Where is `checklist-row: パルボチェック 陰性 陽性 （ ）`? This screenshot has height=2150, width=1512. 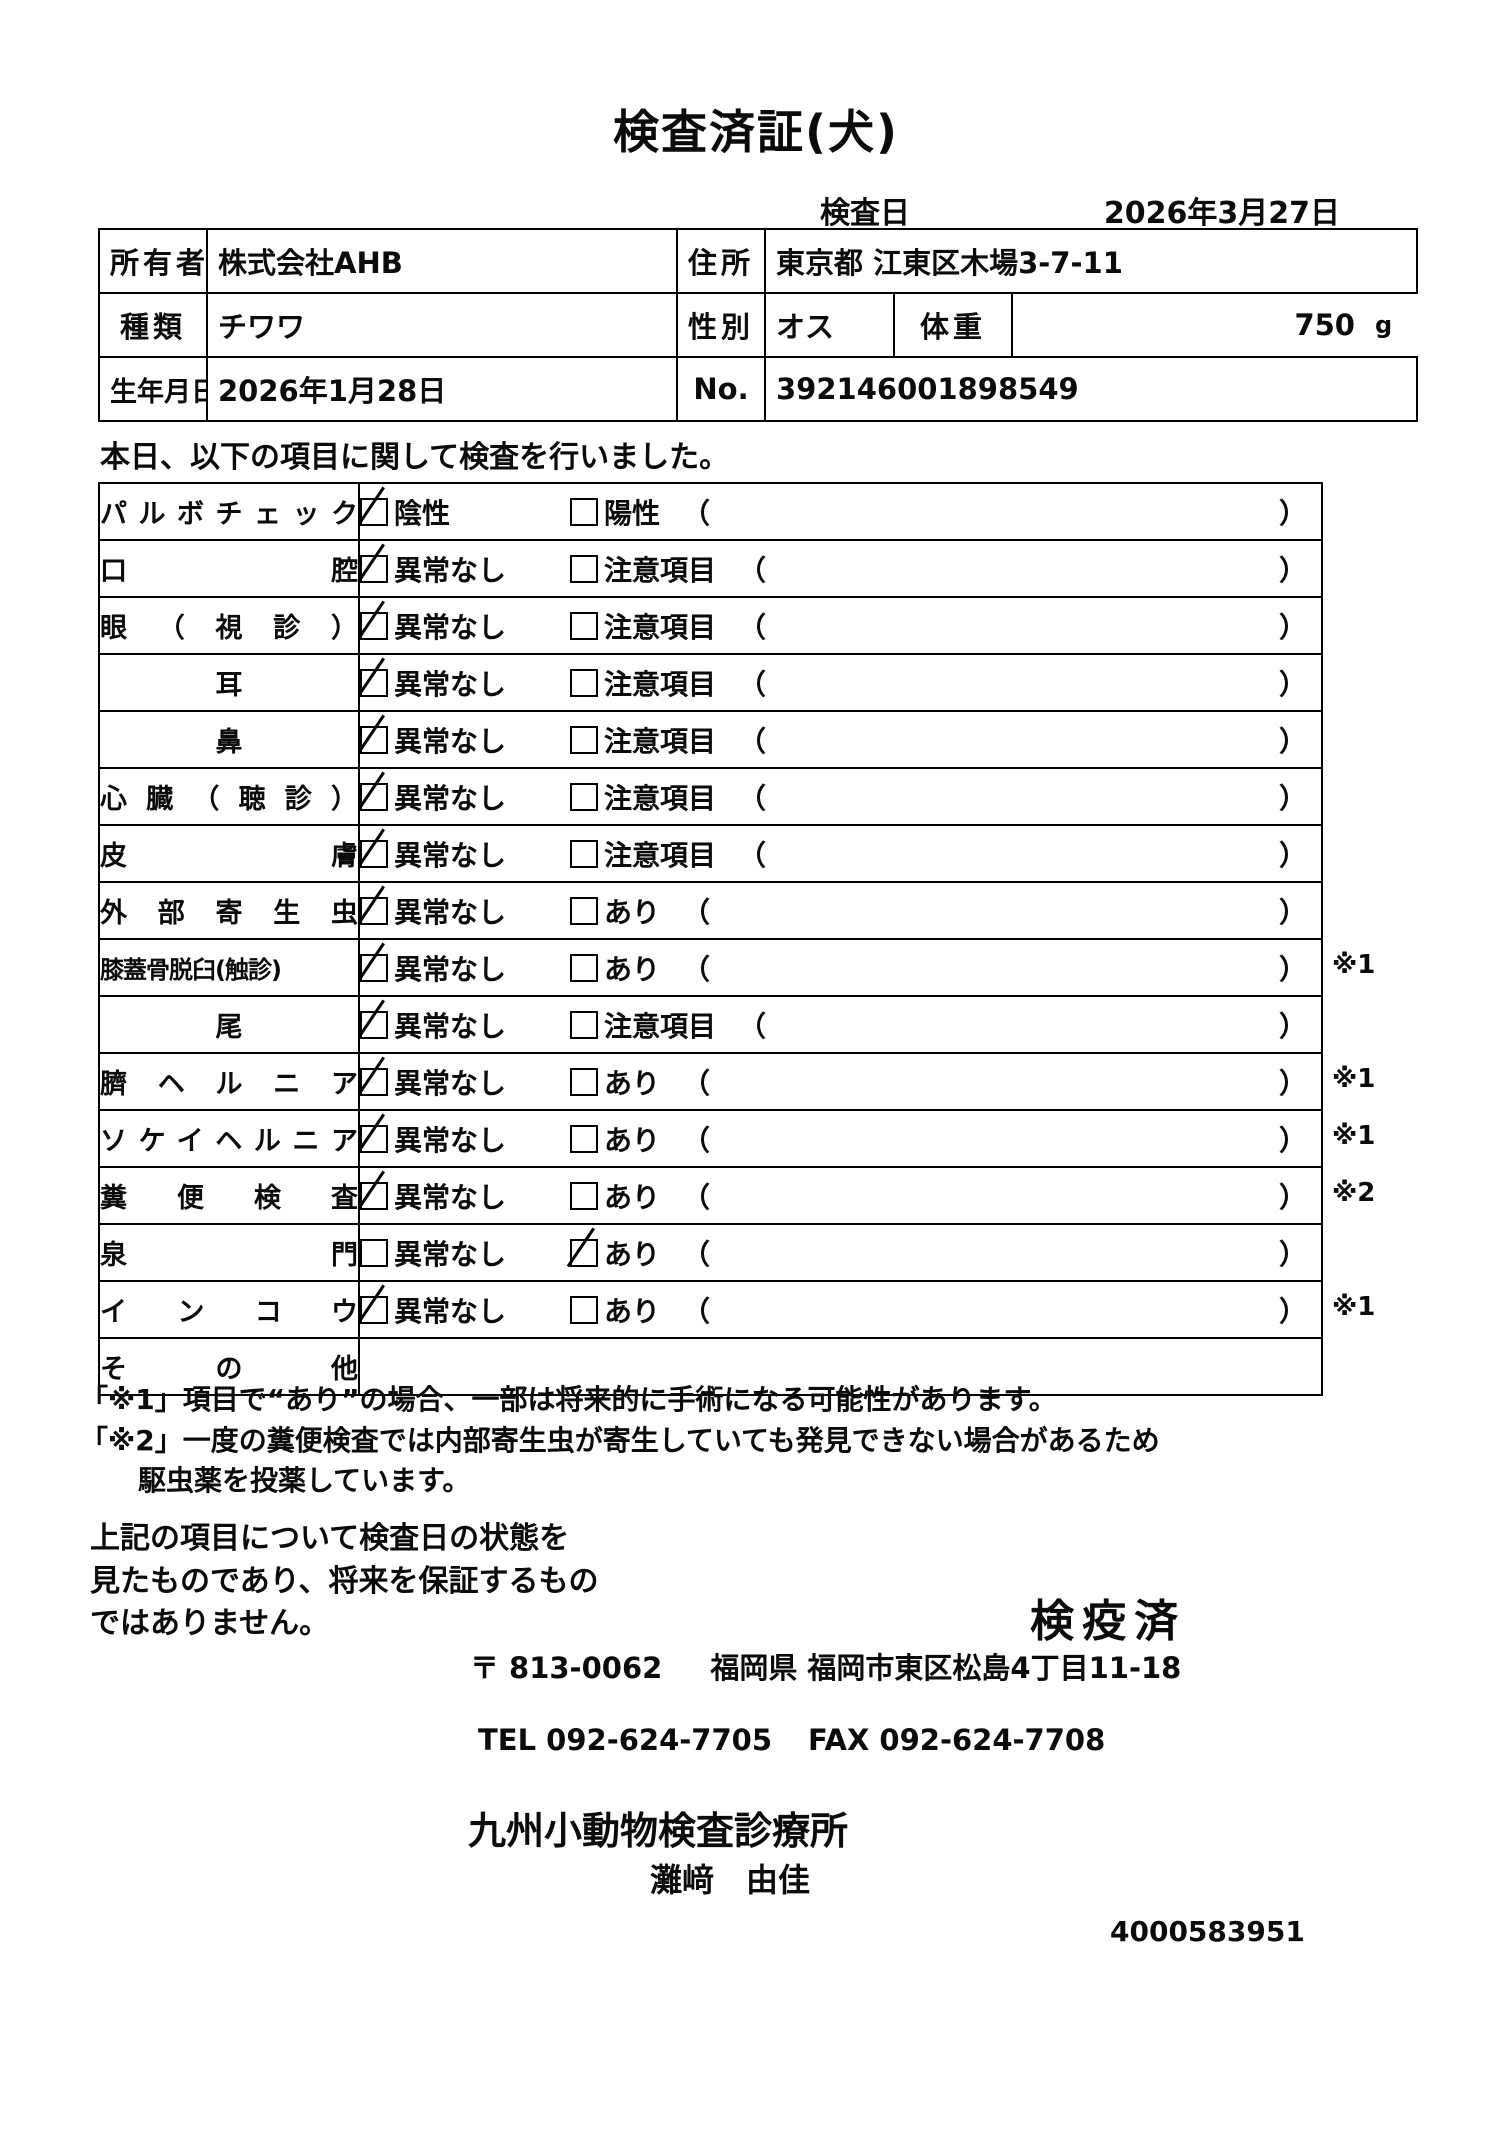
checklist-row: パルボチェック 陰性 陽性 （ ） is located at coordinates (710, 511).